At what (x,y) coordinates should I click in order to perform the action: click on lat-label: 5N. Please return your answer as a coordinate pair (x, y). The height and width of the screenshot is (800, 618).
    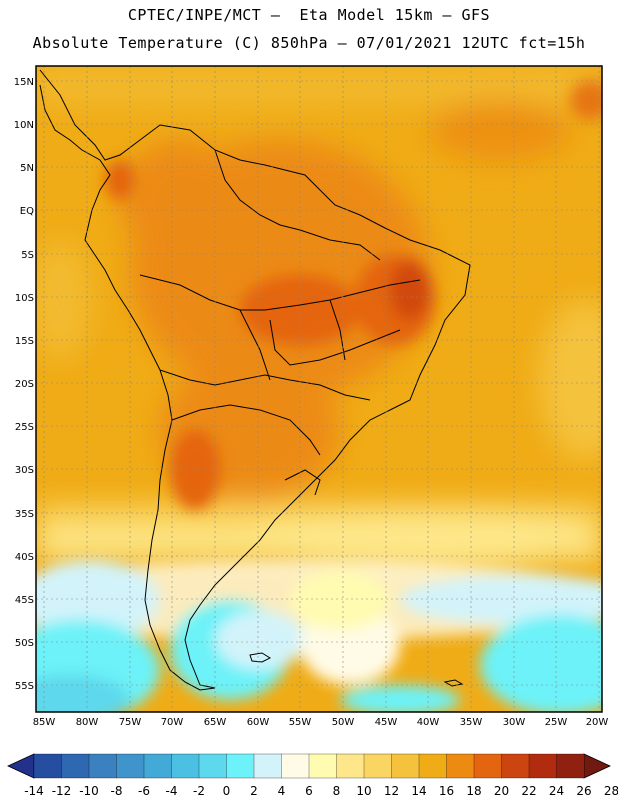
    Looking at the image, I should click on (27, 168).